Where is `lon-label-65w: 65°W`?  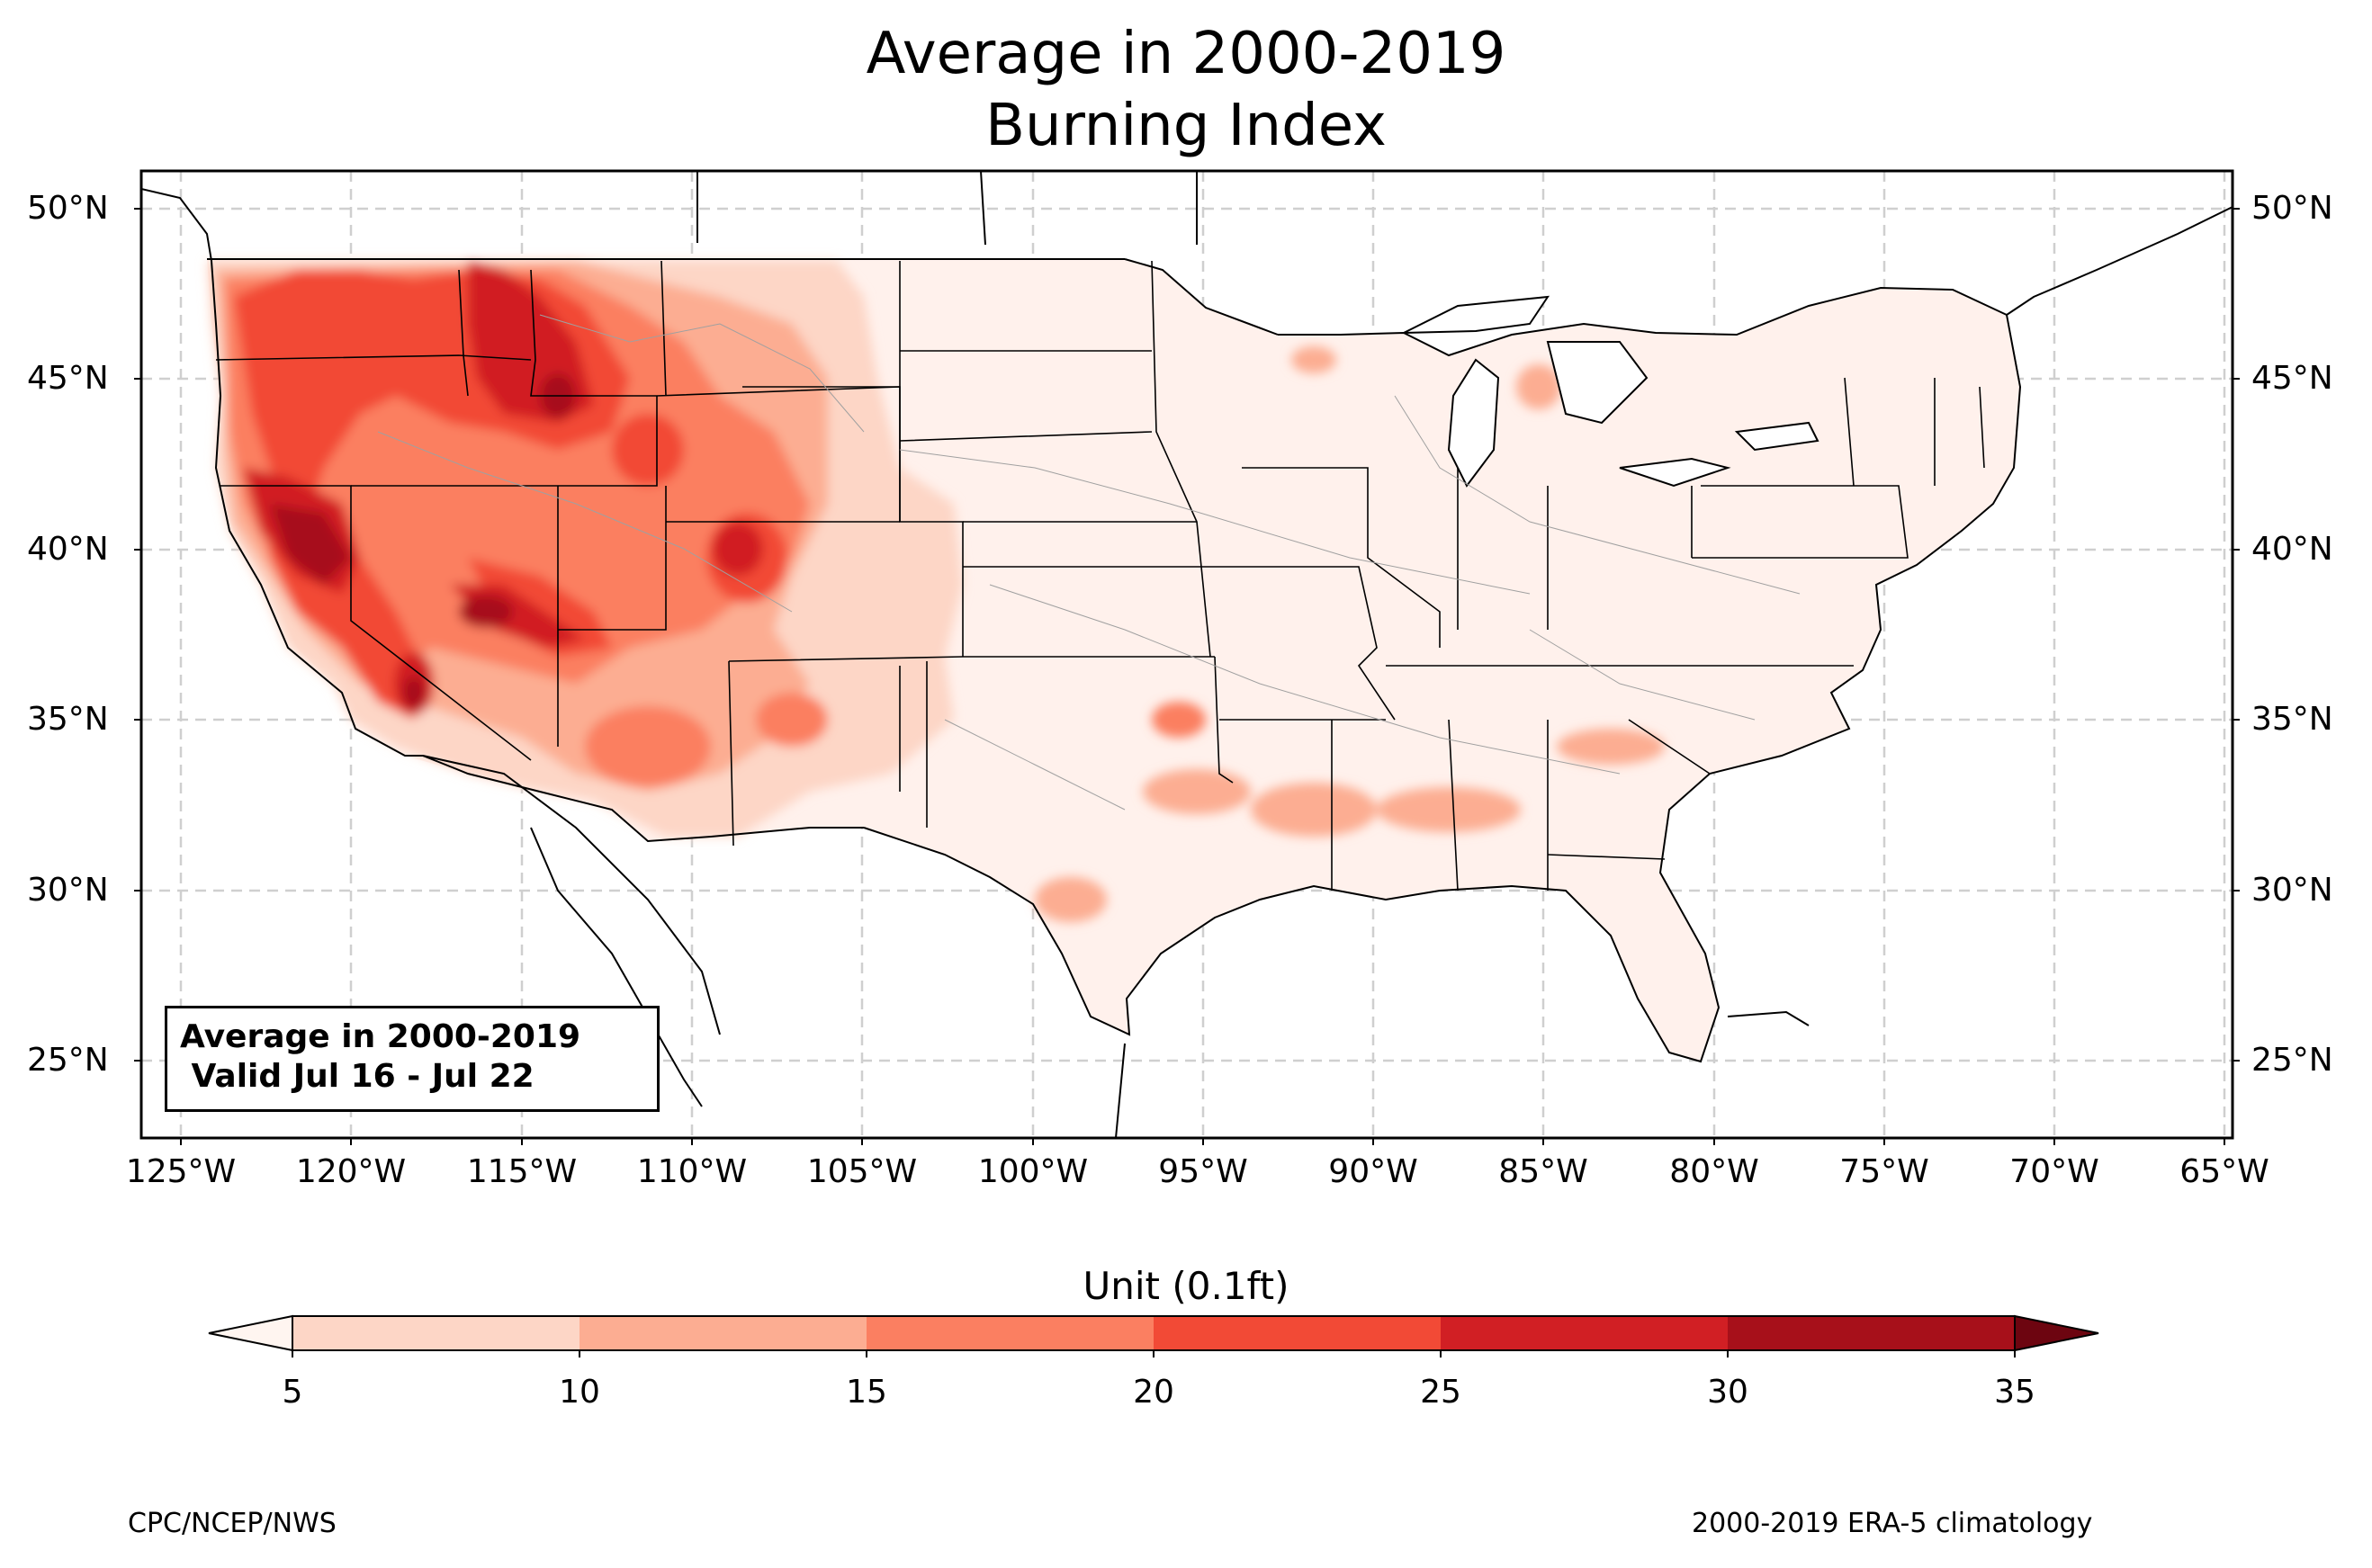 lon-label-65w: 65°W is located at coordinates (2224, 1171).